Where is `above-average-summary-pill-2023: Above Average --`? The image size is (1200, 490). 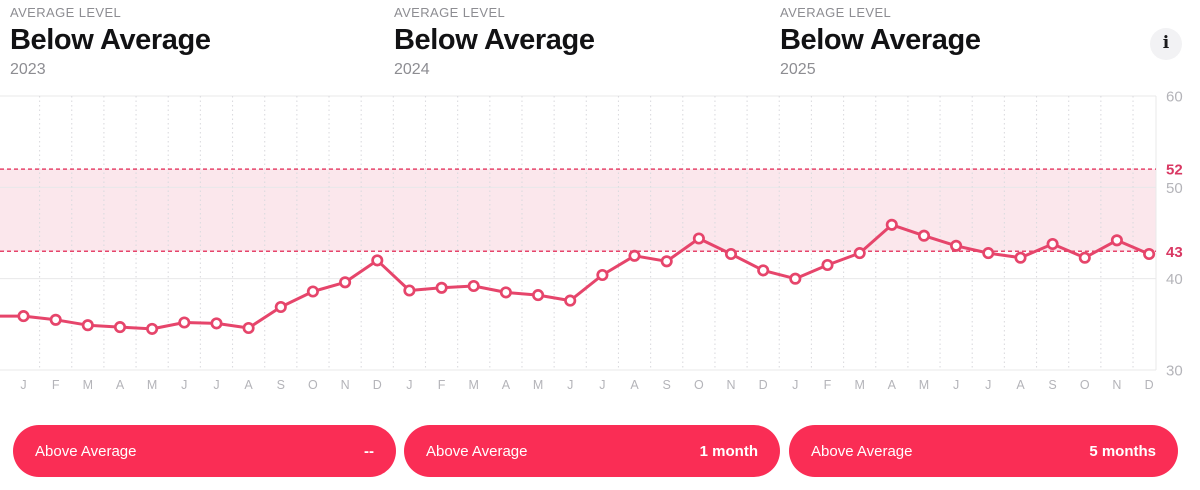
above-average-summary-pill-2023: Above Average -- is located at coordinates (204, 451).